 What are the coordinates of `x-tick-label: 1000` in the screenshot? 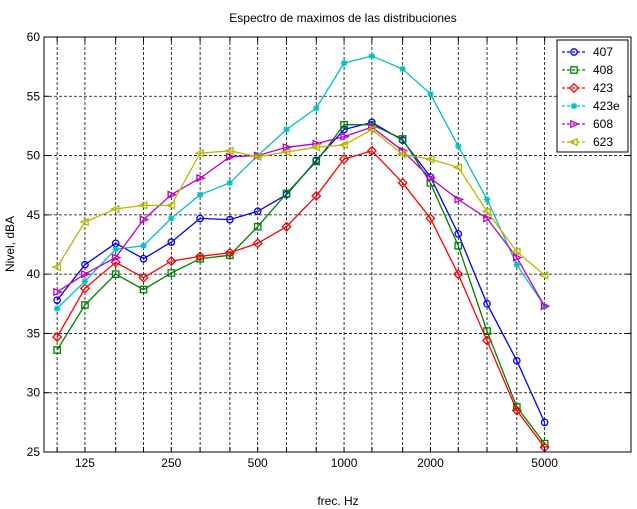 It's located at (344, 463).